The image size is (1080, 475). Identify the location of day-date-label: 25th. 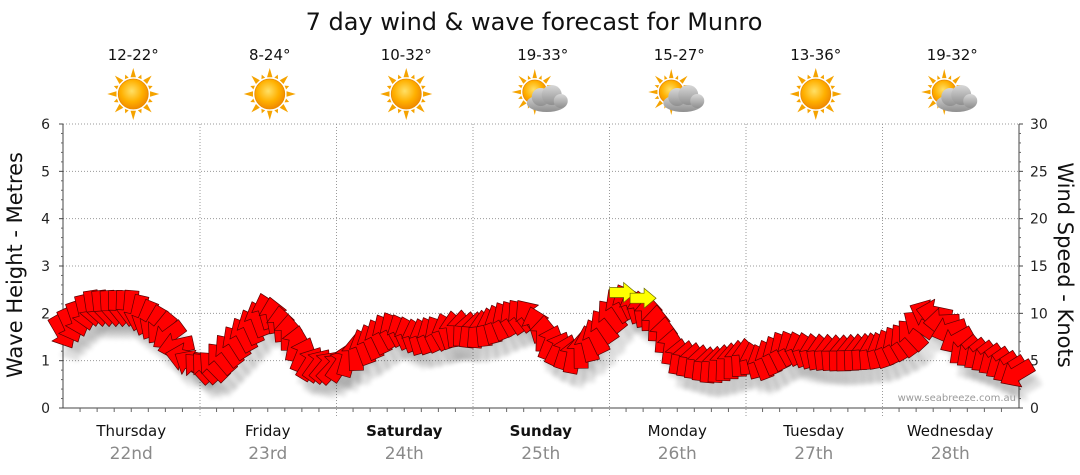
(540, 454).